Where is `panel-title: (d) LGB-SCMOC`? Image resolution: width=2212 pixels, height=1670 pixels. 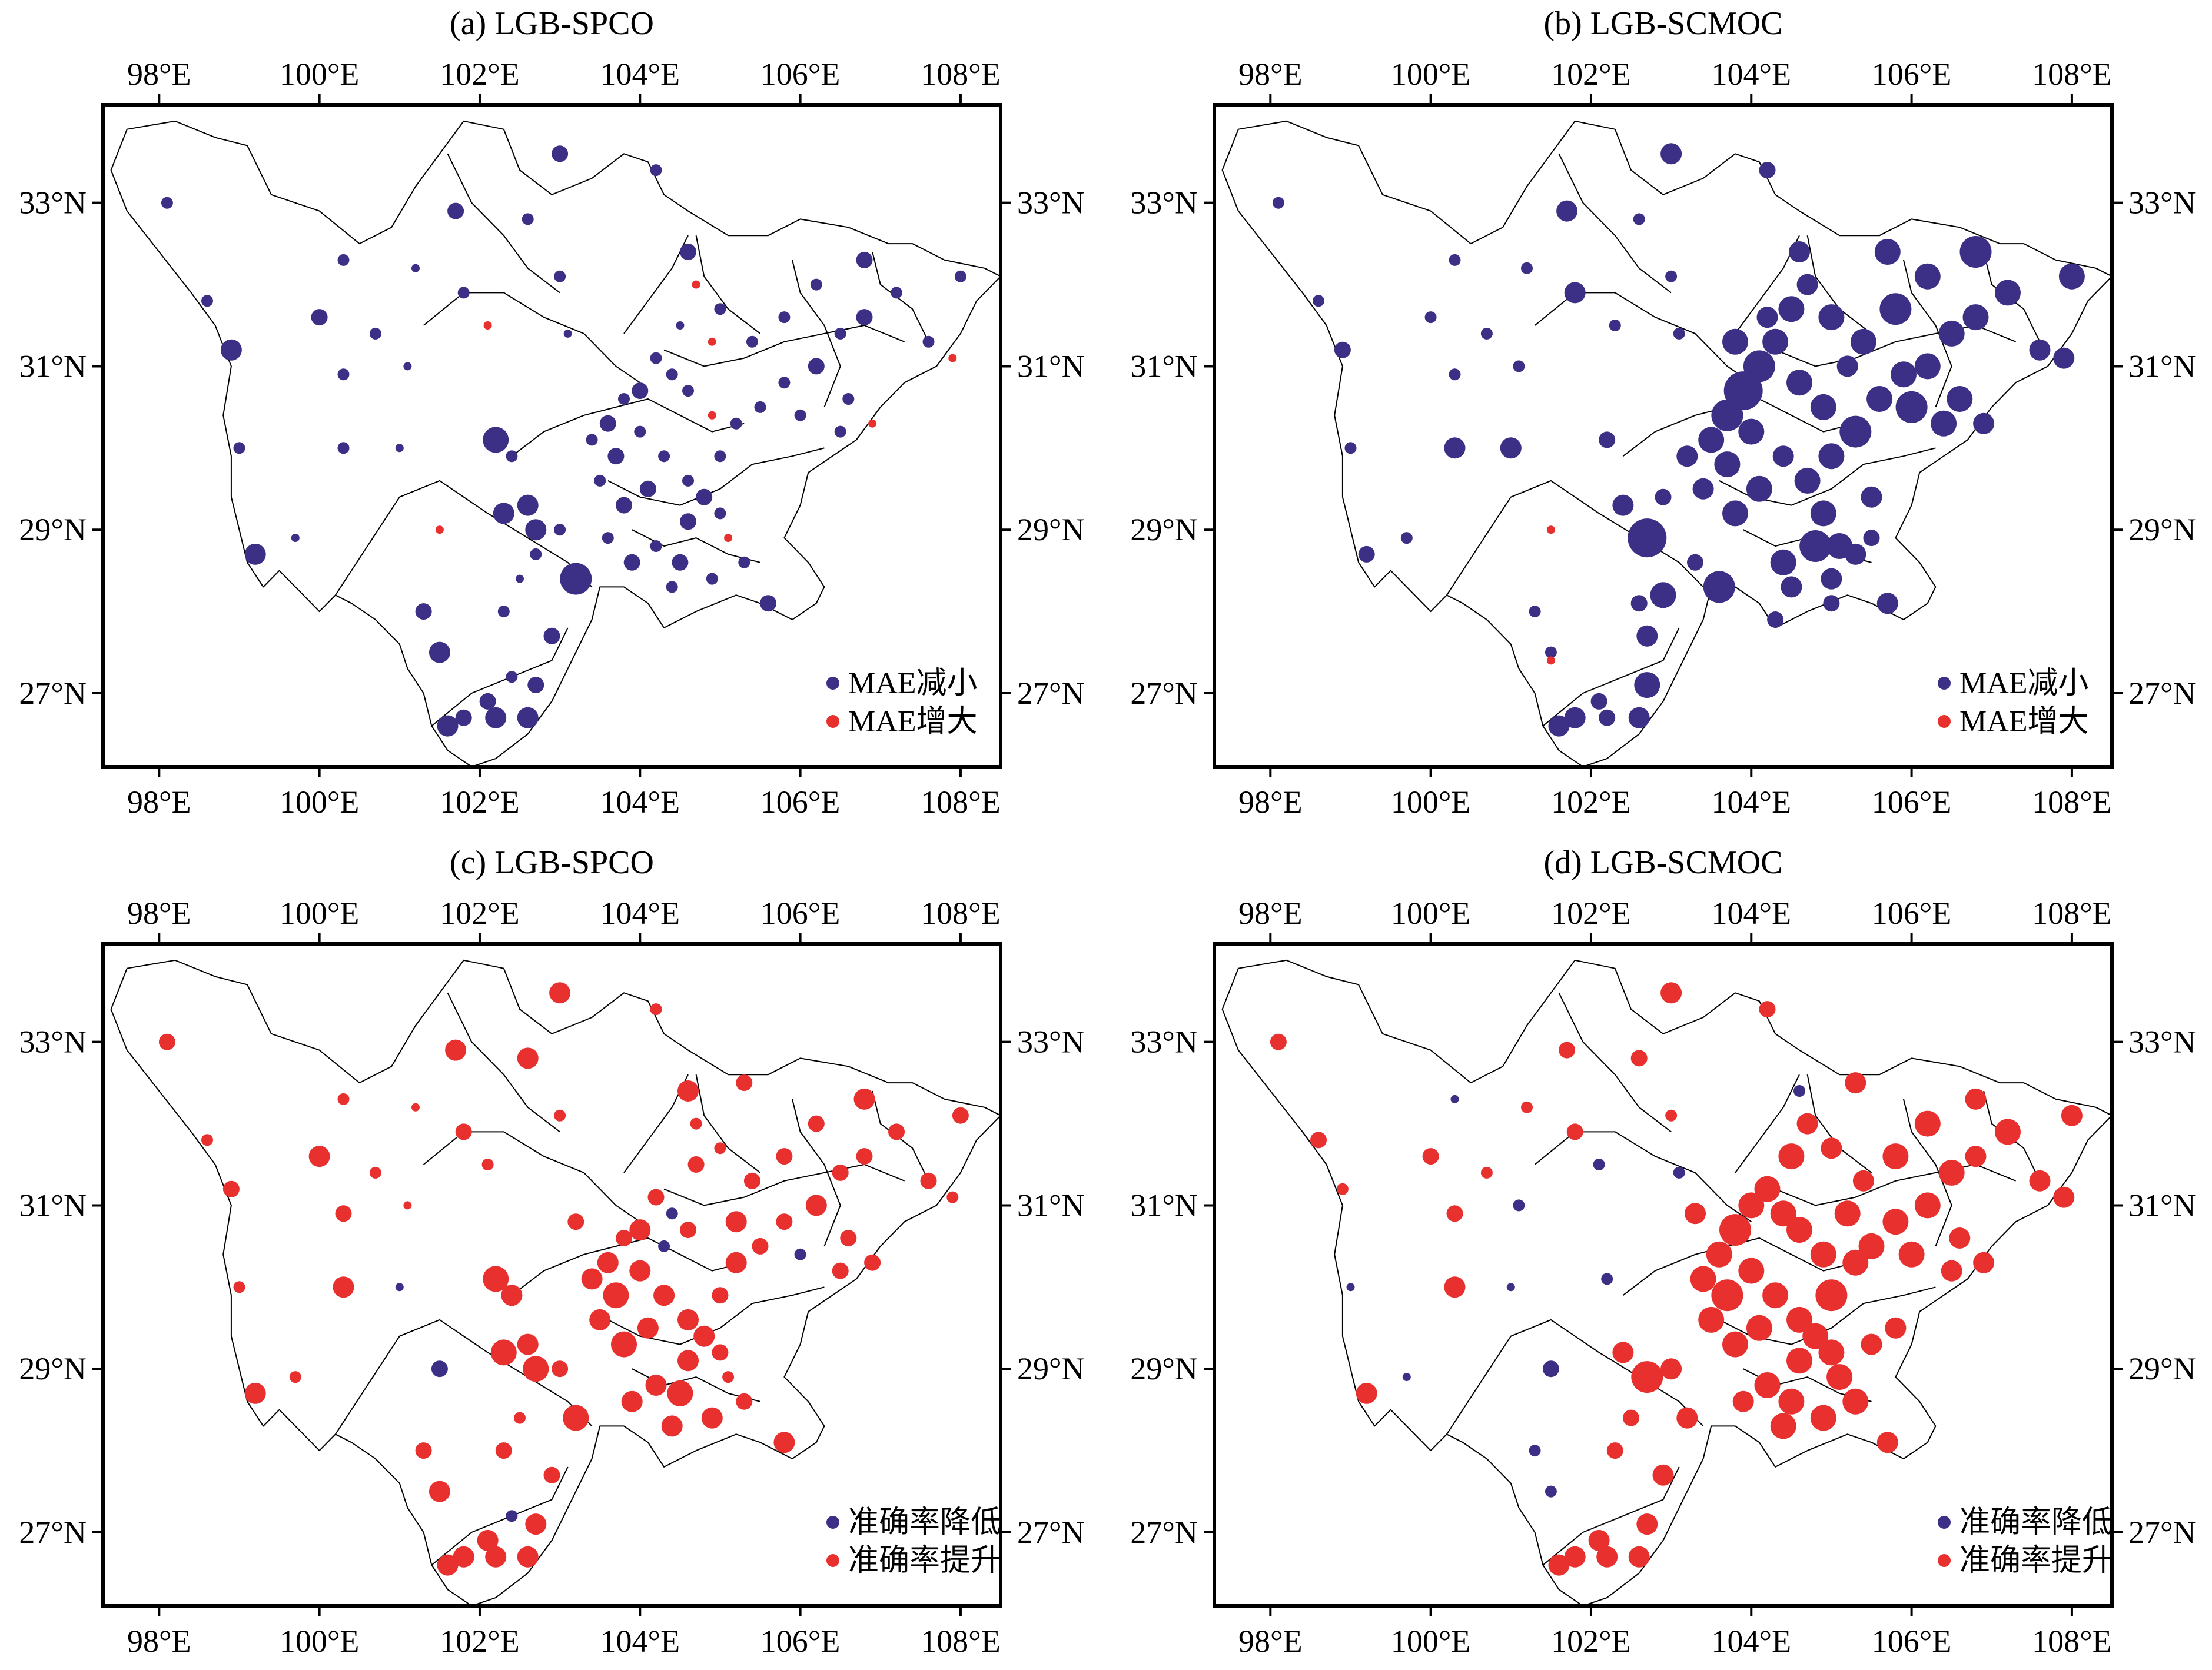
panel-title: (d) LGB-SCMOC is located at coordinates (1662, 862).